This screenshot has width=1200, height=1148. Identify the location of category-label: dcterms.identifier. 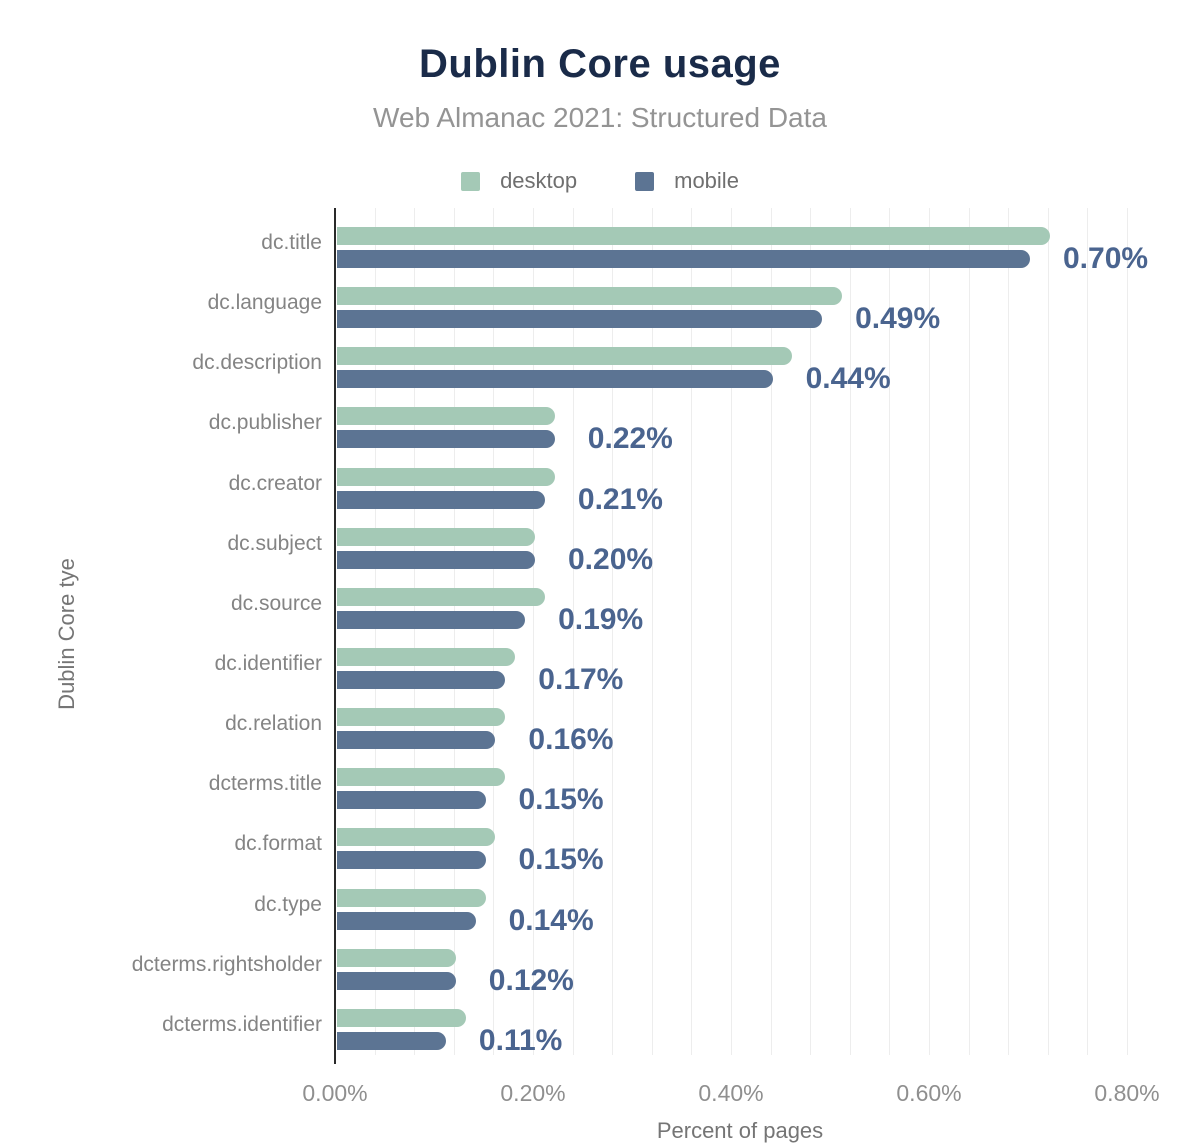
(242, 1024).